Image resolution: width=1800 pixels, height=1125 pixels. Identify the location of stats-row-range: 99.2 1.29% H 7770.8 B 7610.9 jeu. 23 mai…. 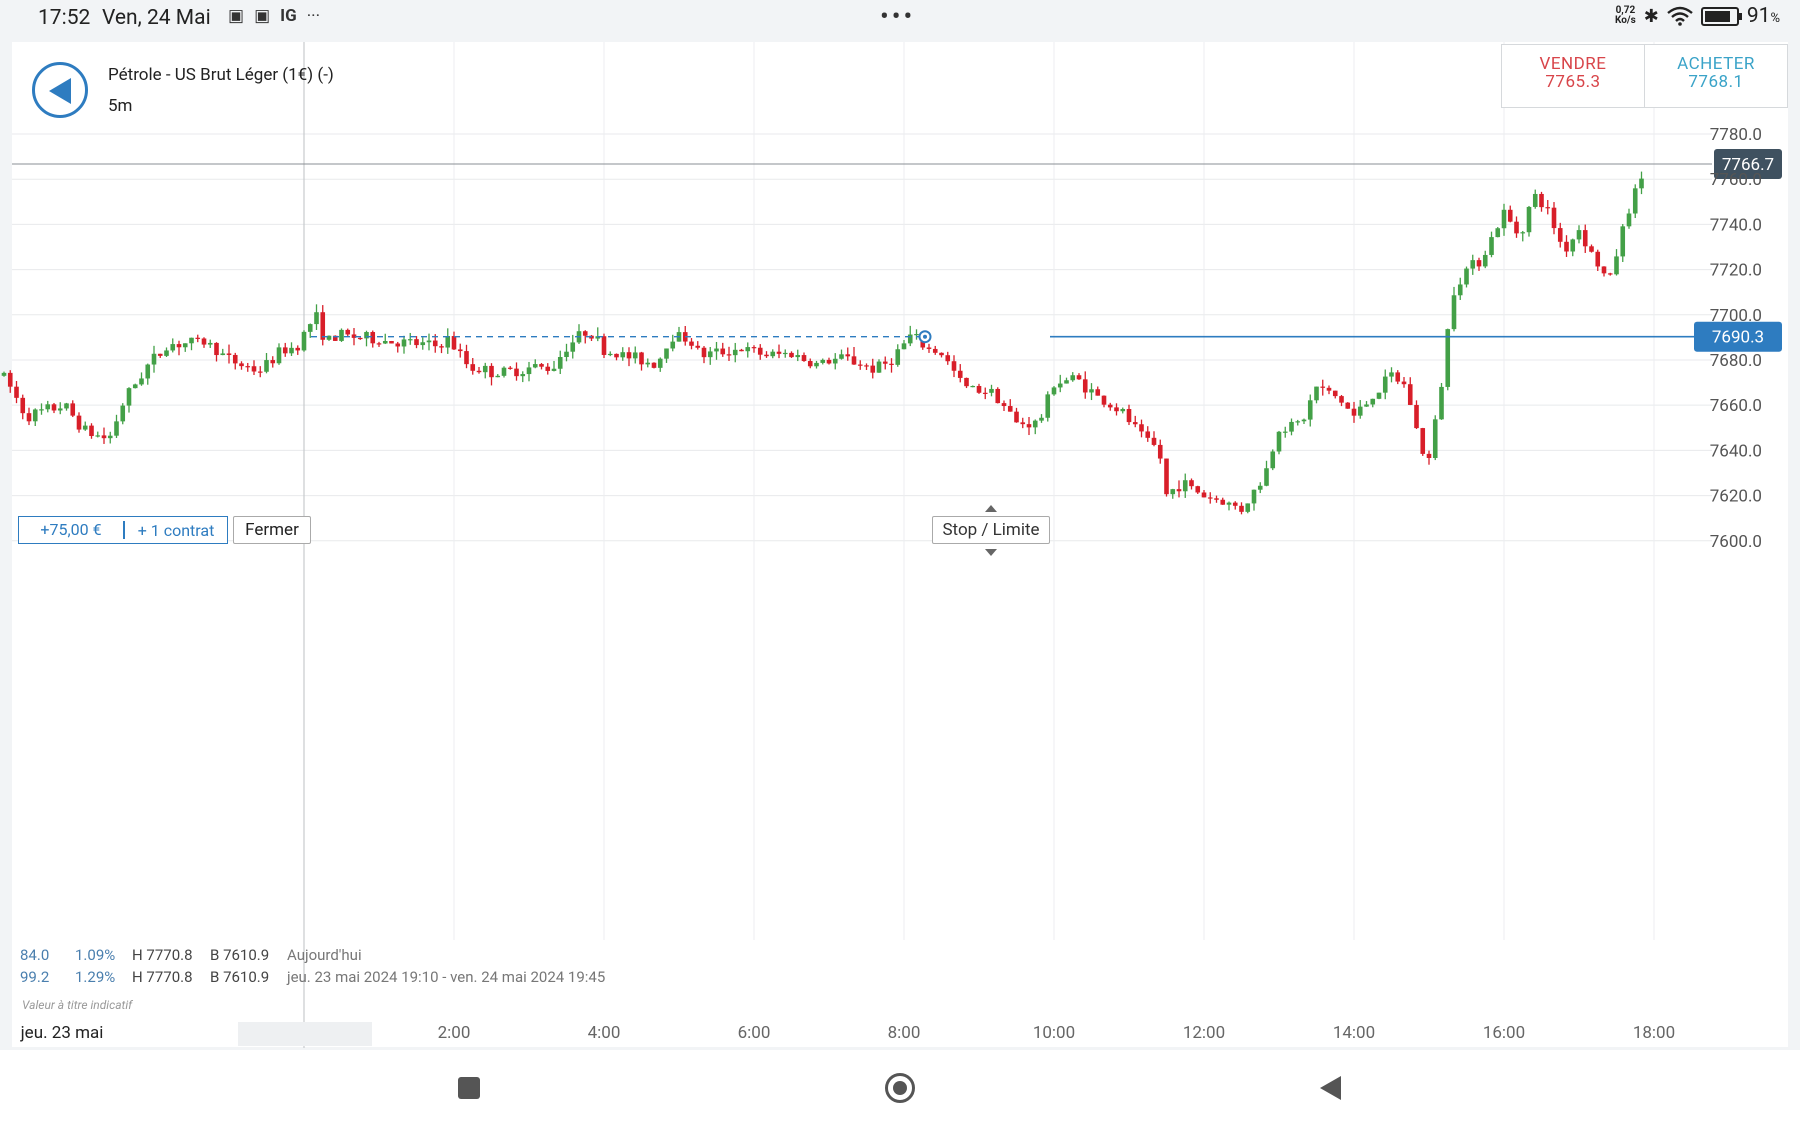
(312, 977).